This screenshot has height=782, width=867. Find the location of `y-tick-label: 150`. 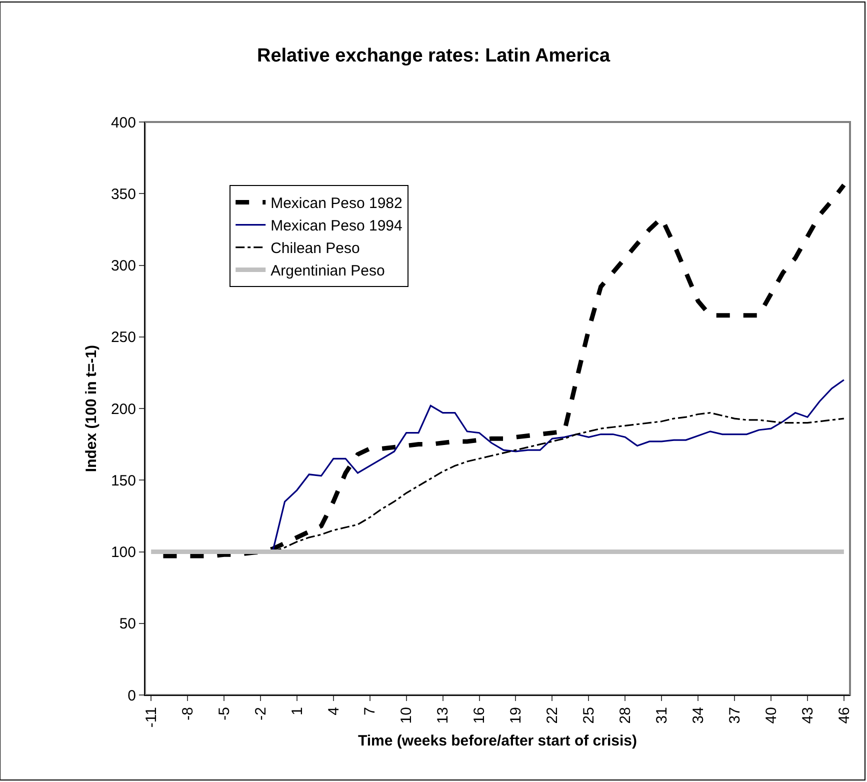

y-tick-label: 150 is located at coordinates (123, 481).